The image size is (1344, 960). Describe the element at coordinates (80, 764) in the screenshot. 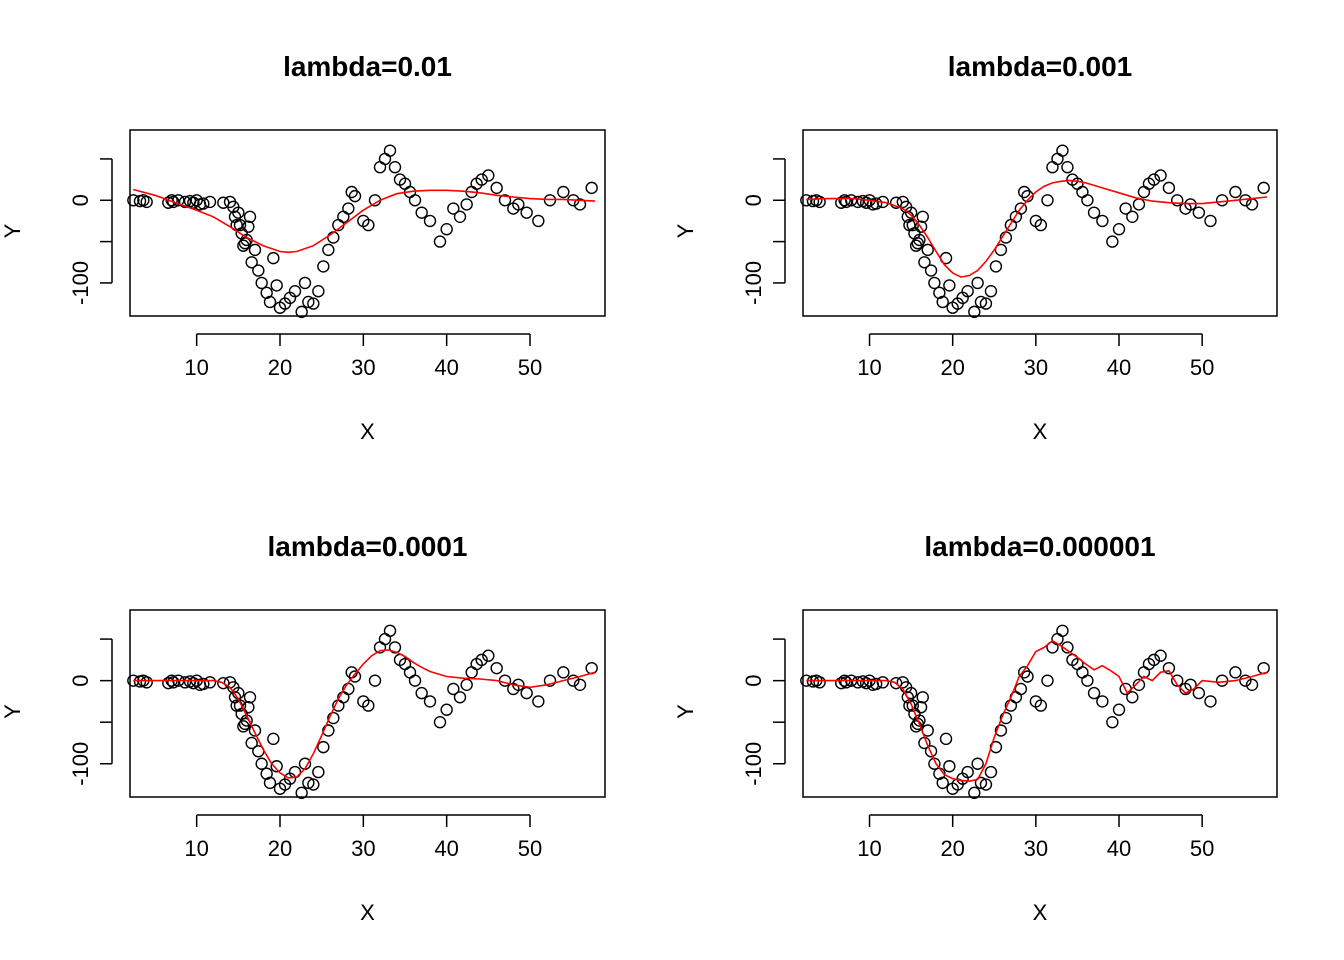

I see `y-tick-label: -100` at that location.